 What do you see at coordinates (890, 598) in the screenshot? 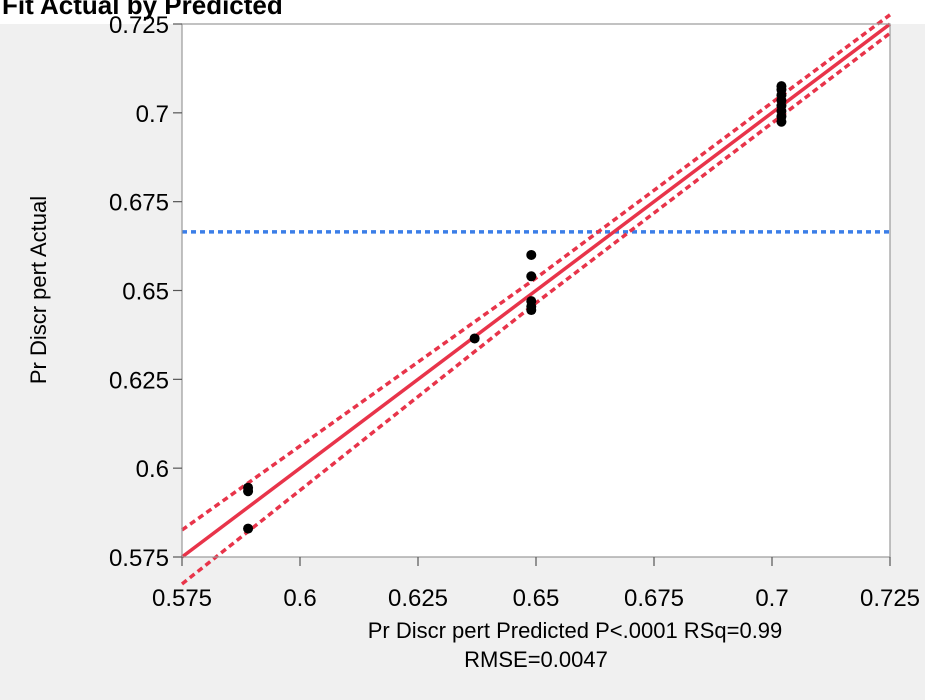
I see `x-tick-label: 0.725` at bounding box center [890, 598].